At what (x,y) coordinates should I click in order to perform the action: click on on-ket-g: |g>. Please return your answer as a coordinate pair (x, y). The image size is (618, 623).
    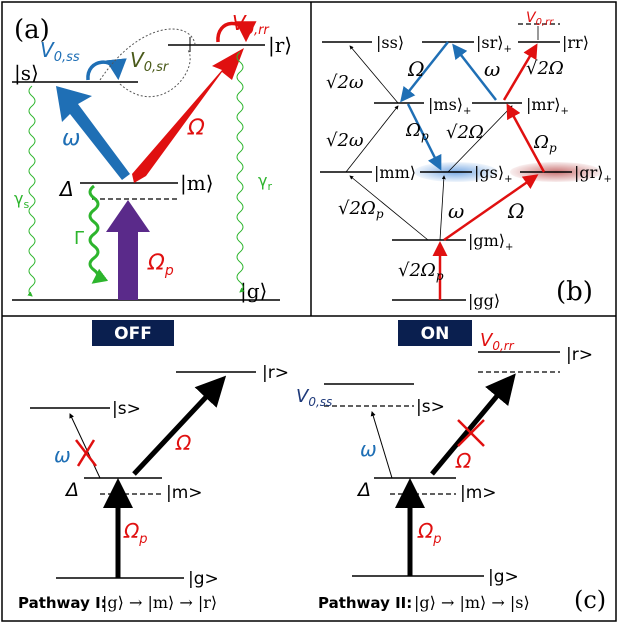
    Looking at the image, I should click on (503, 577).